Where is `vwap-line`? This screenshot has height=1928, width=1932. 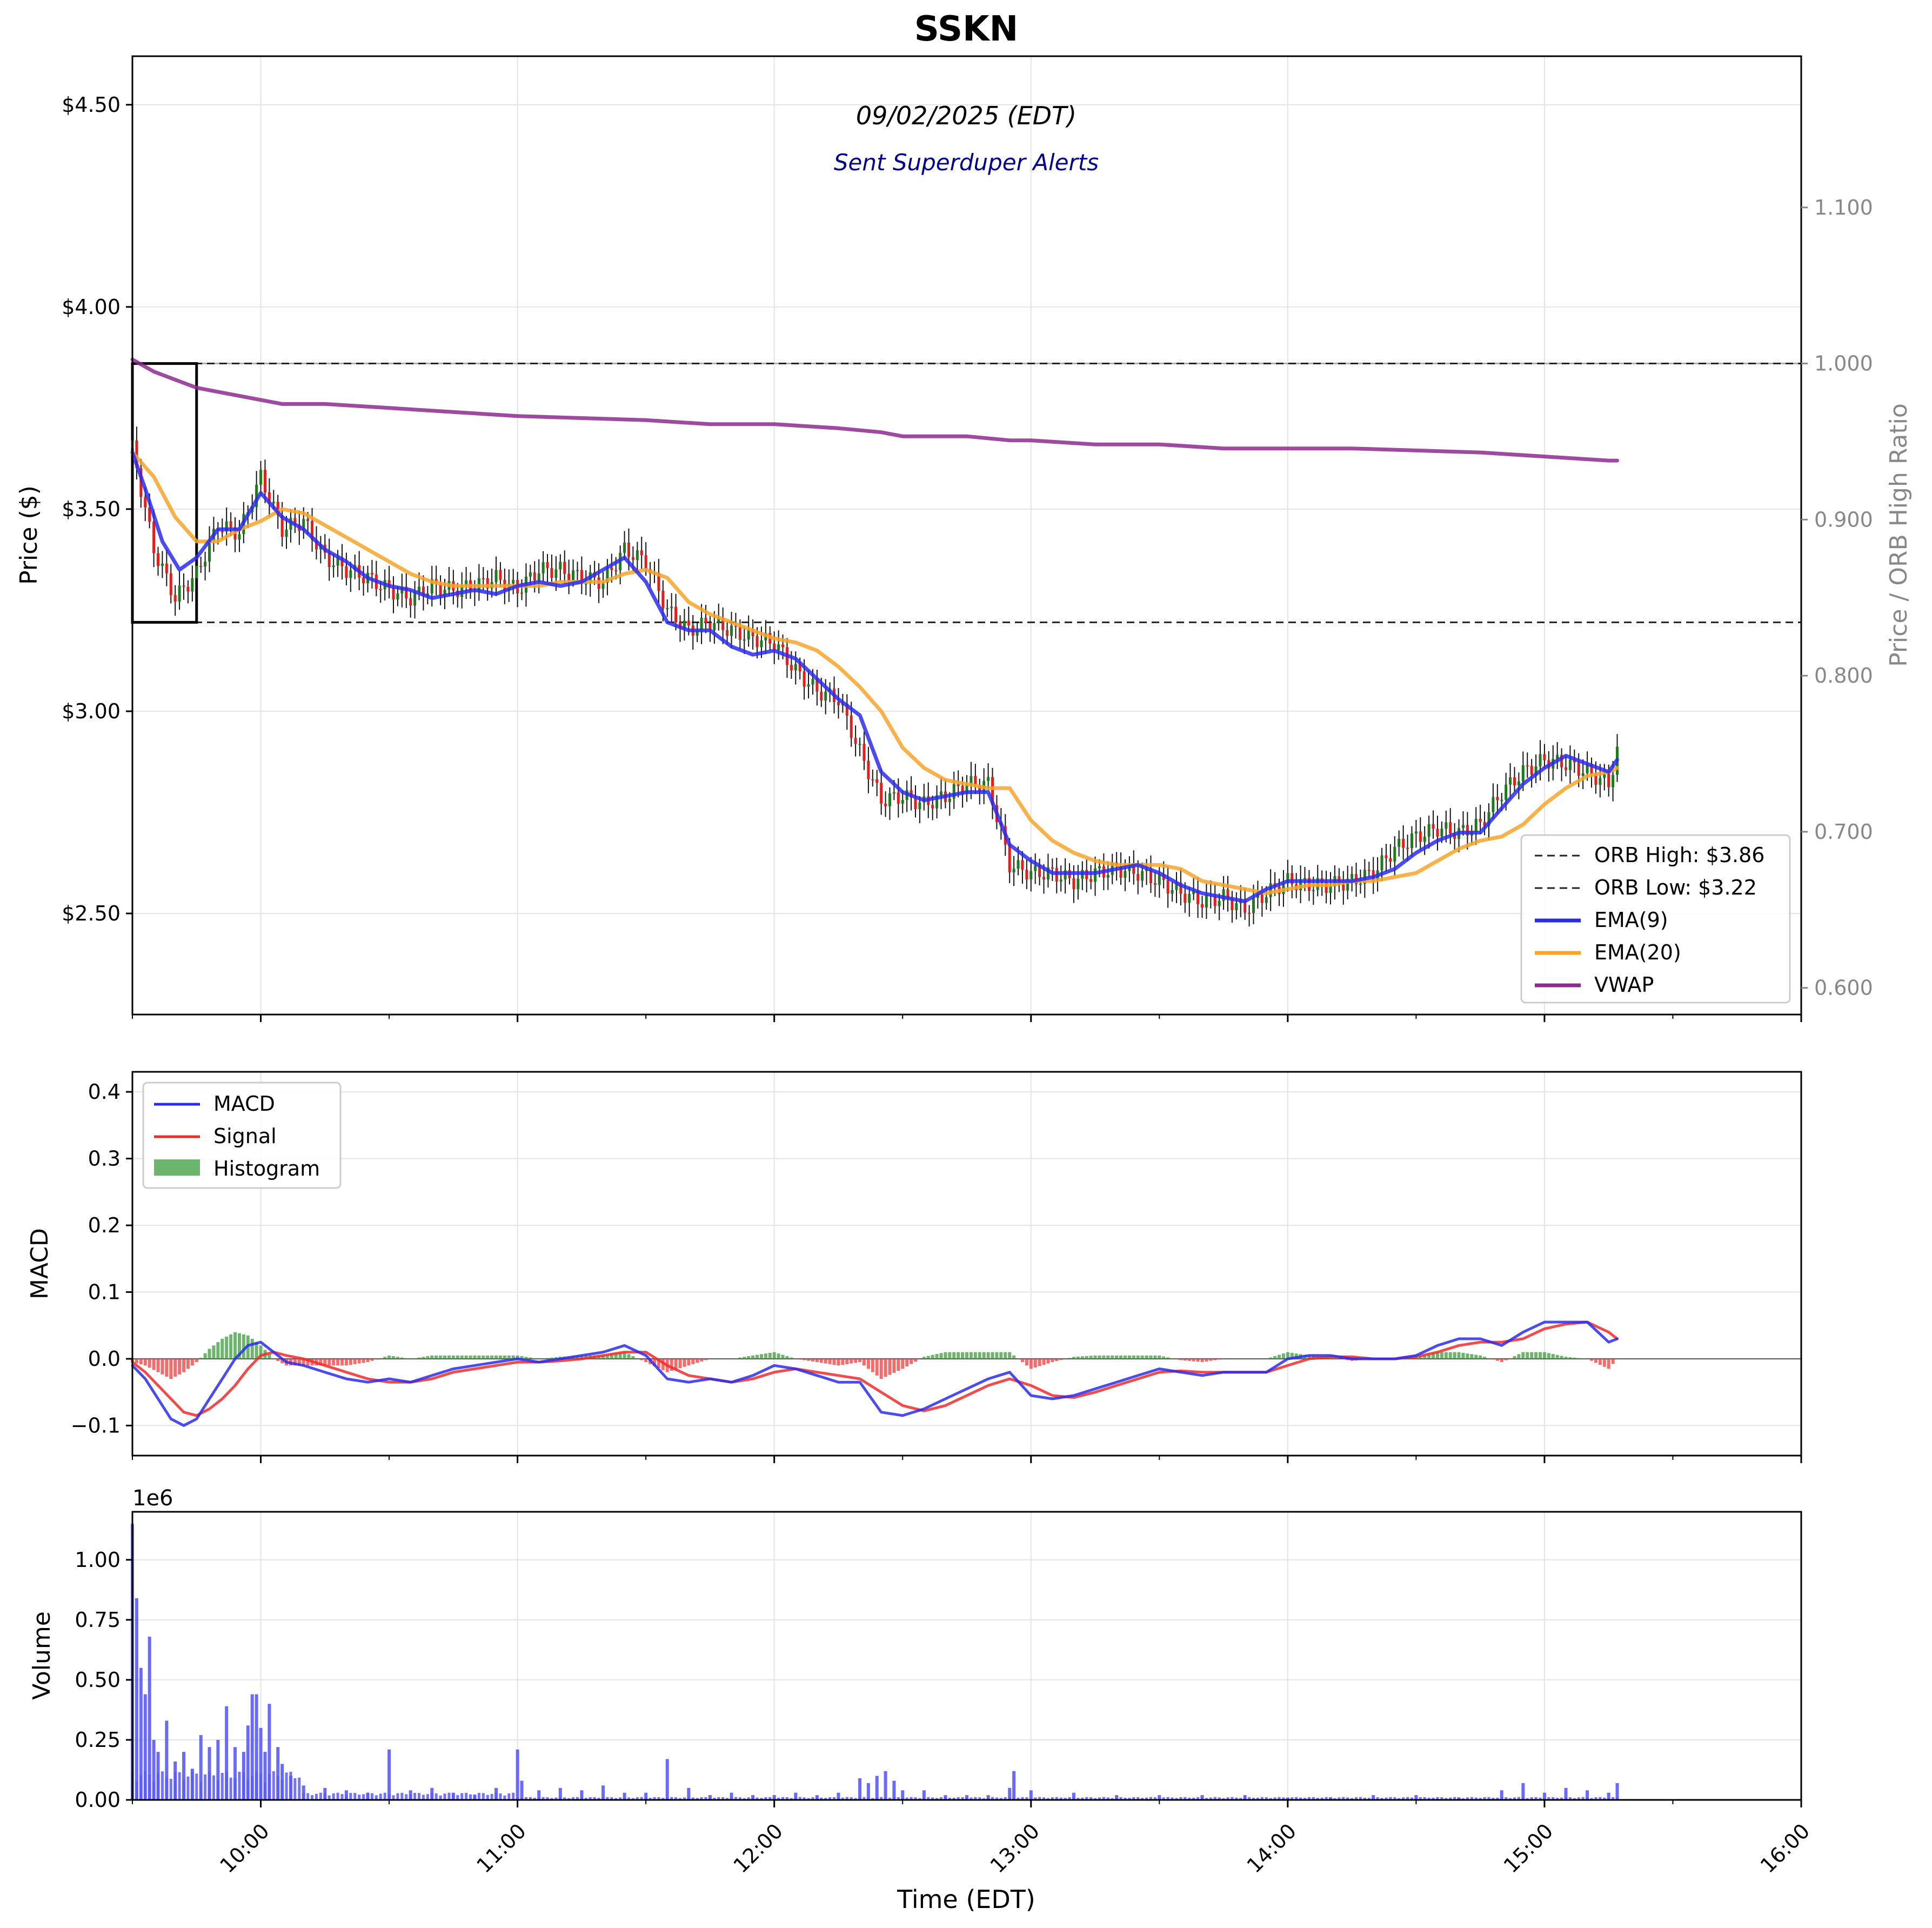 vwap-line is located at coordinates (874, 410).